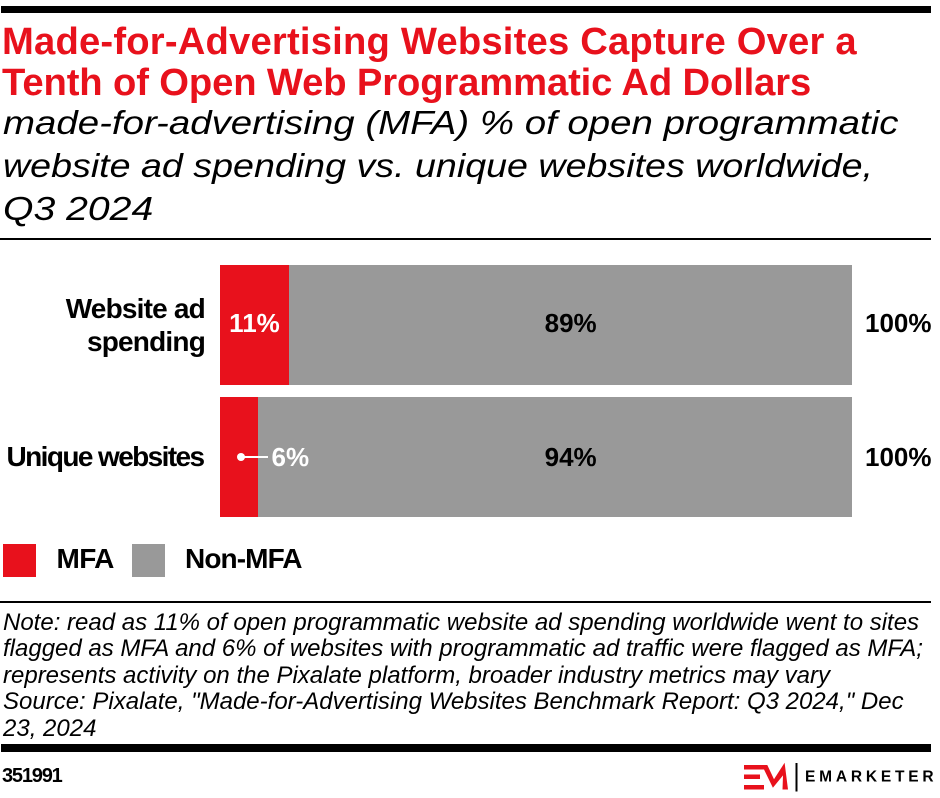 The height and width of the screenshot is (798, 940). What do you see at coordinates (871, 777) in the screenshot?
I see `svg-text: EMARKETER` at bounding box center [871, 777].